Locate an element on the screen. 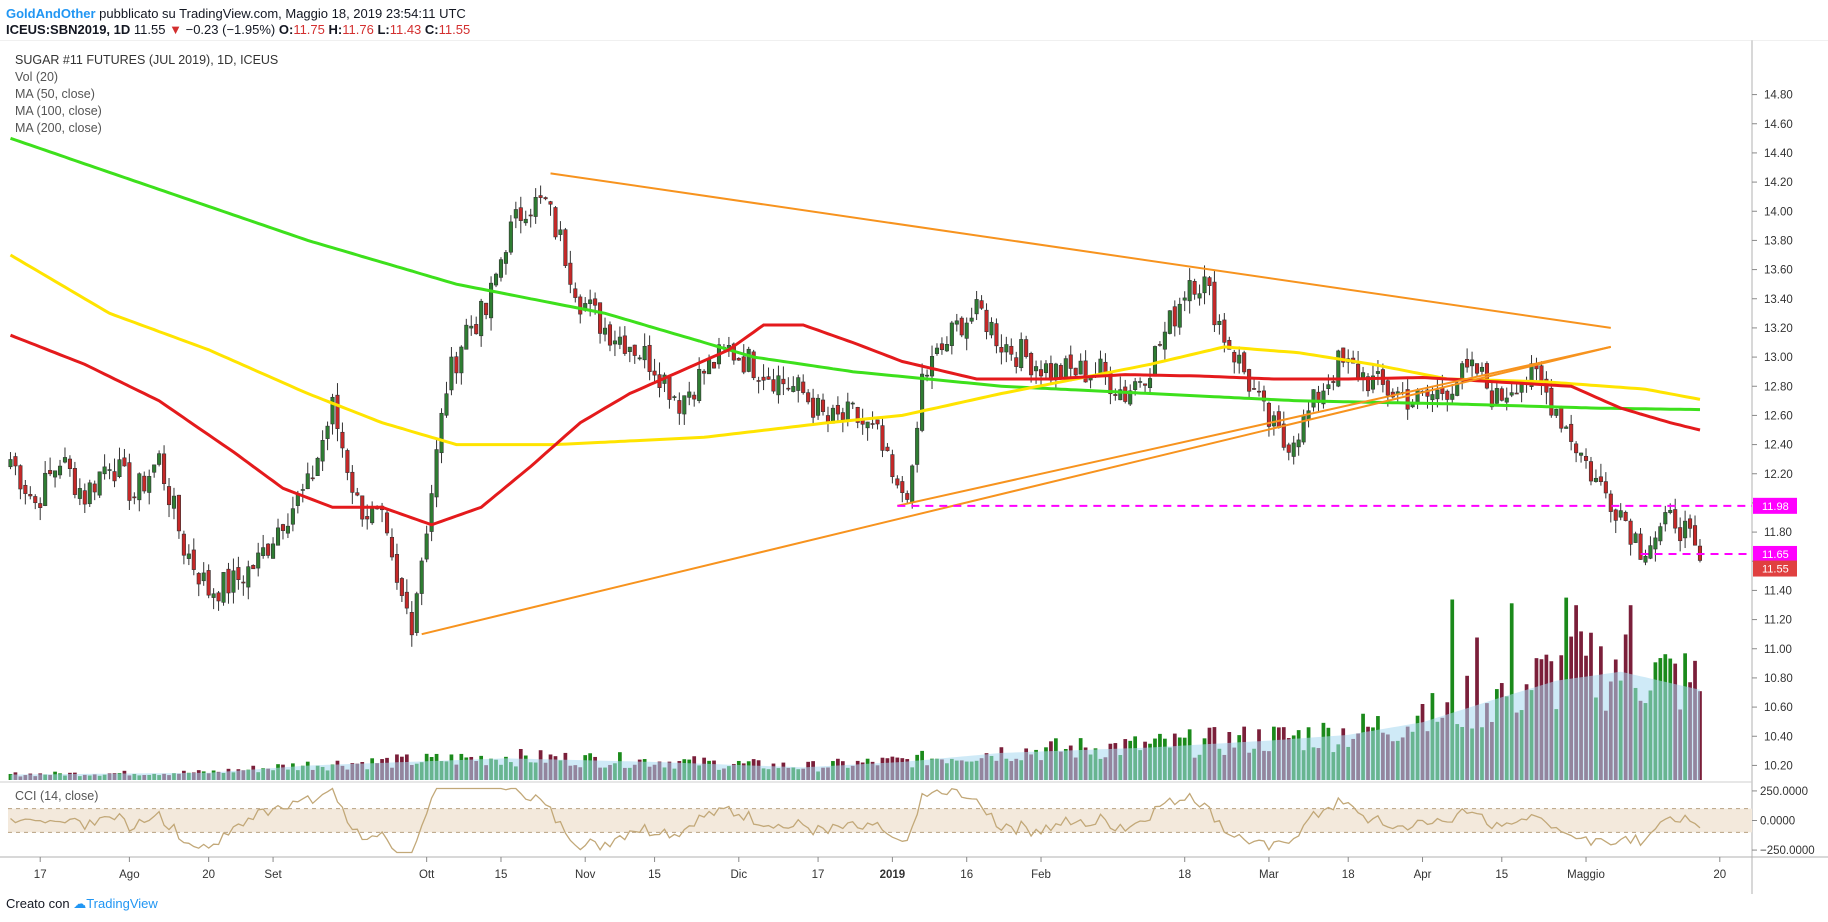 The image size is (1828, 922). price-tick-label: 13.00 is located at coordinates (1778, 358).